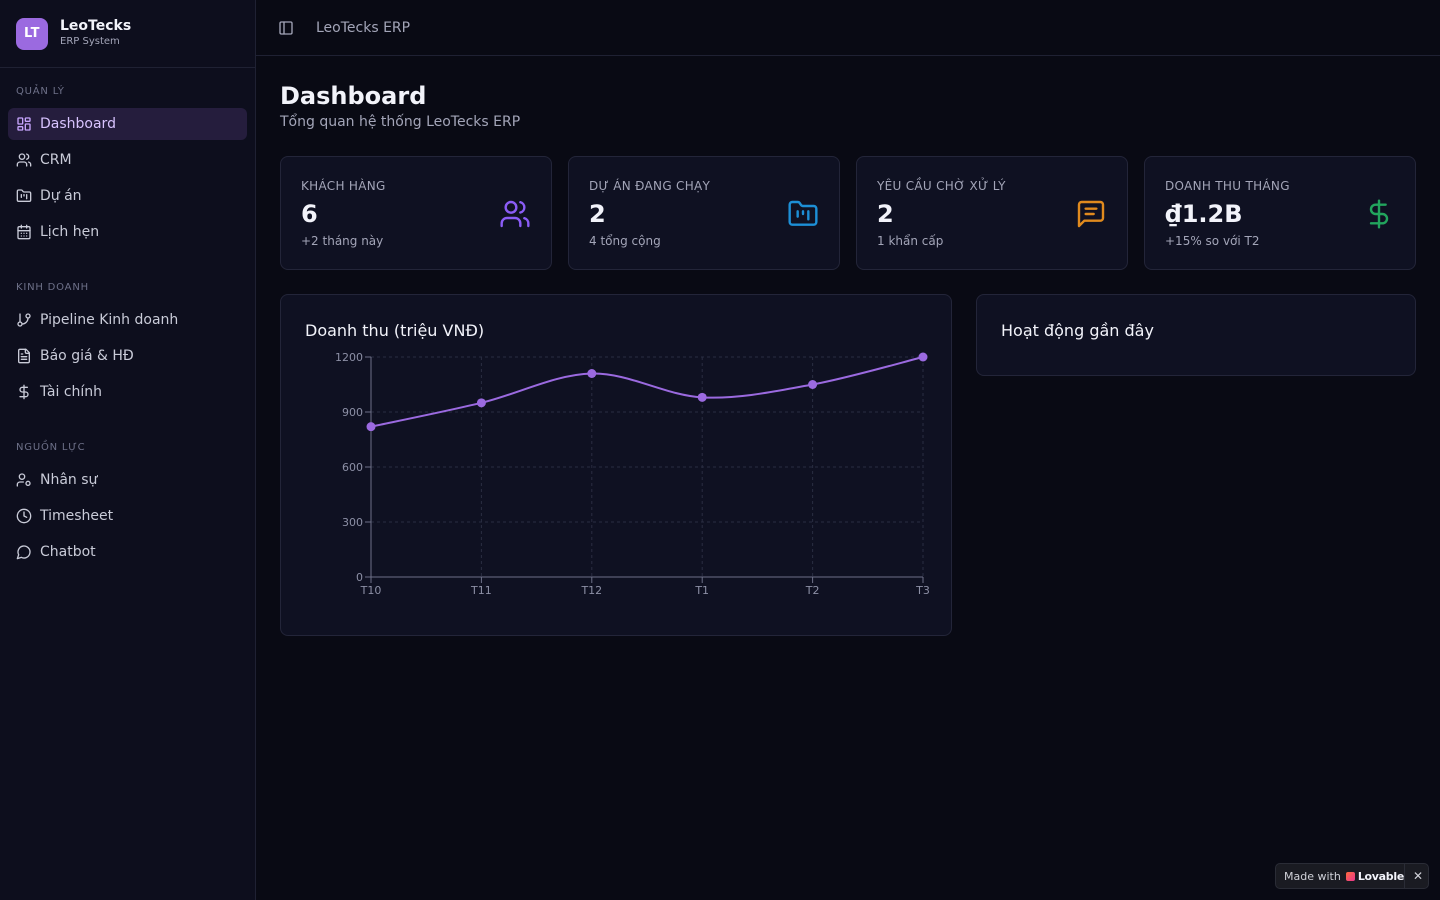 The image size is (1440, 900). What do you see at coordinates (342, 241) in the screenshot?
I see `stat-note: +2 tháng này` at bounding box center [342, 241].